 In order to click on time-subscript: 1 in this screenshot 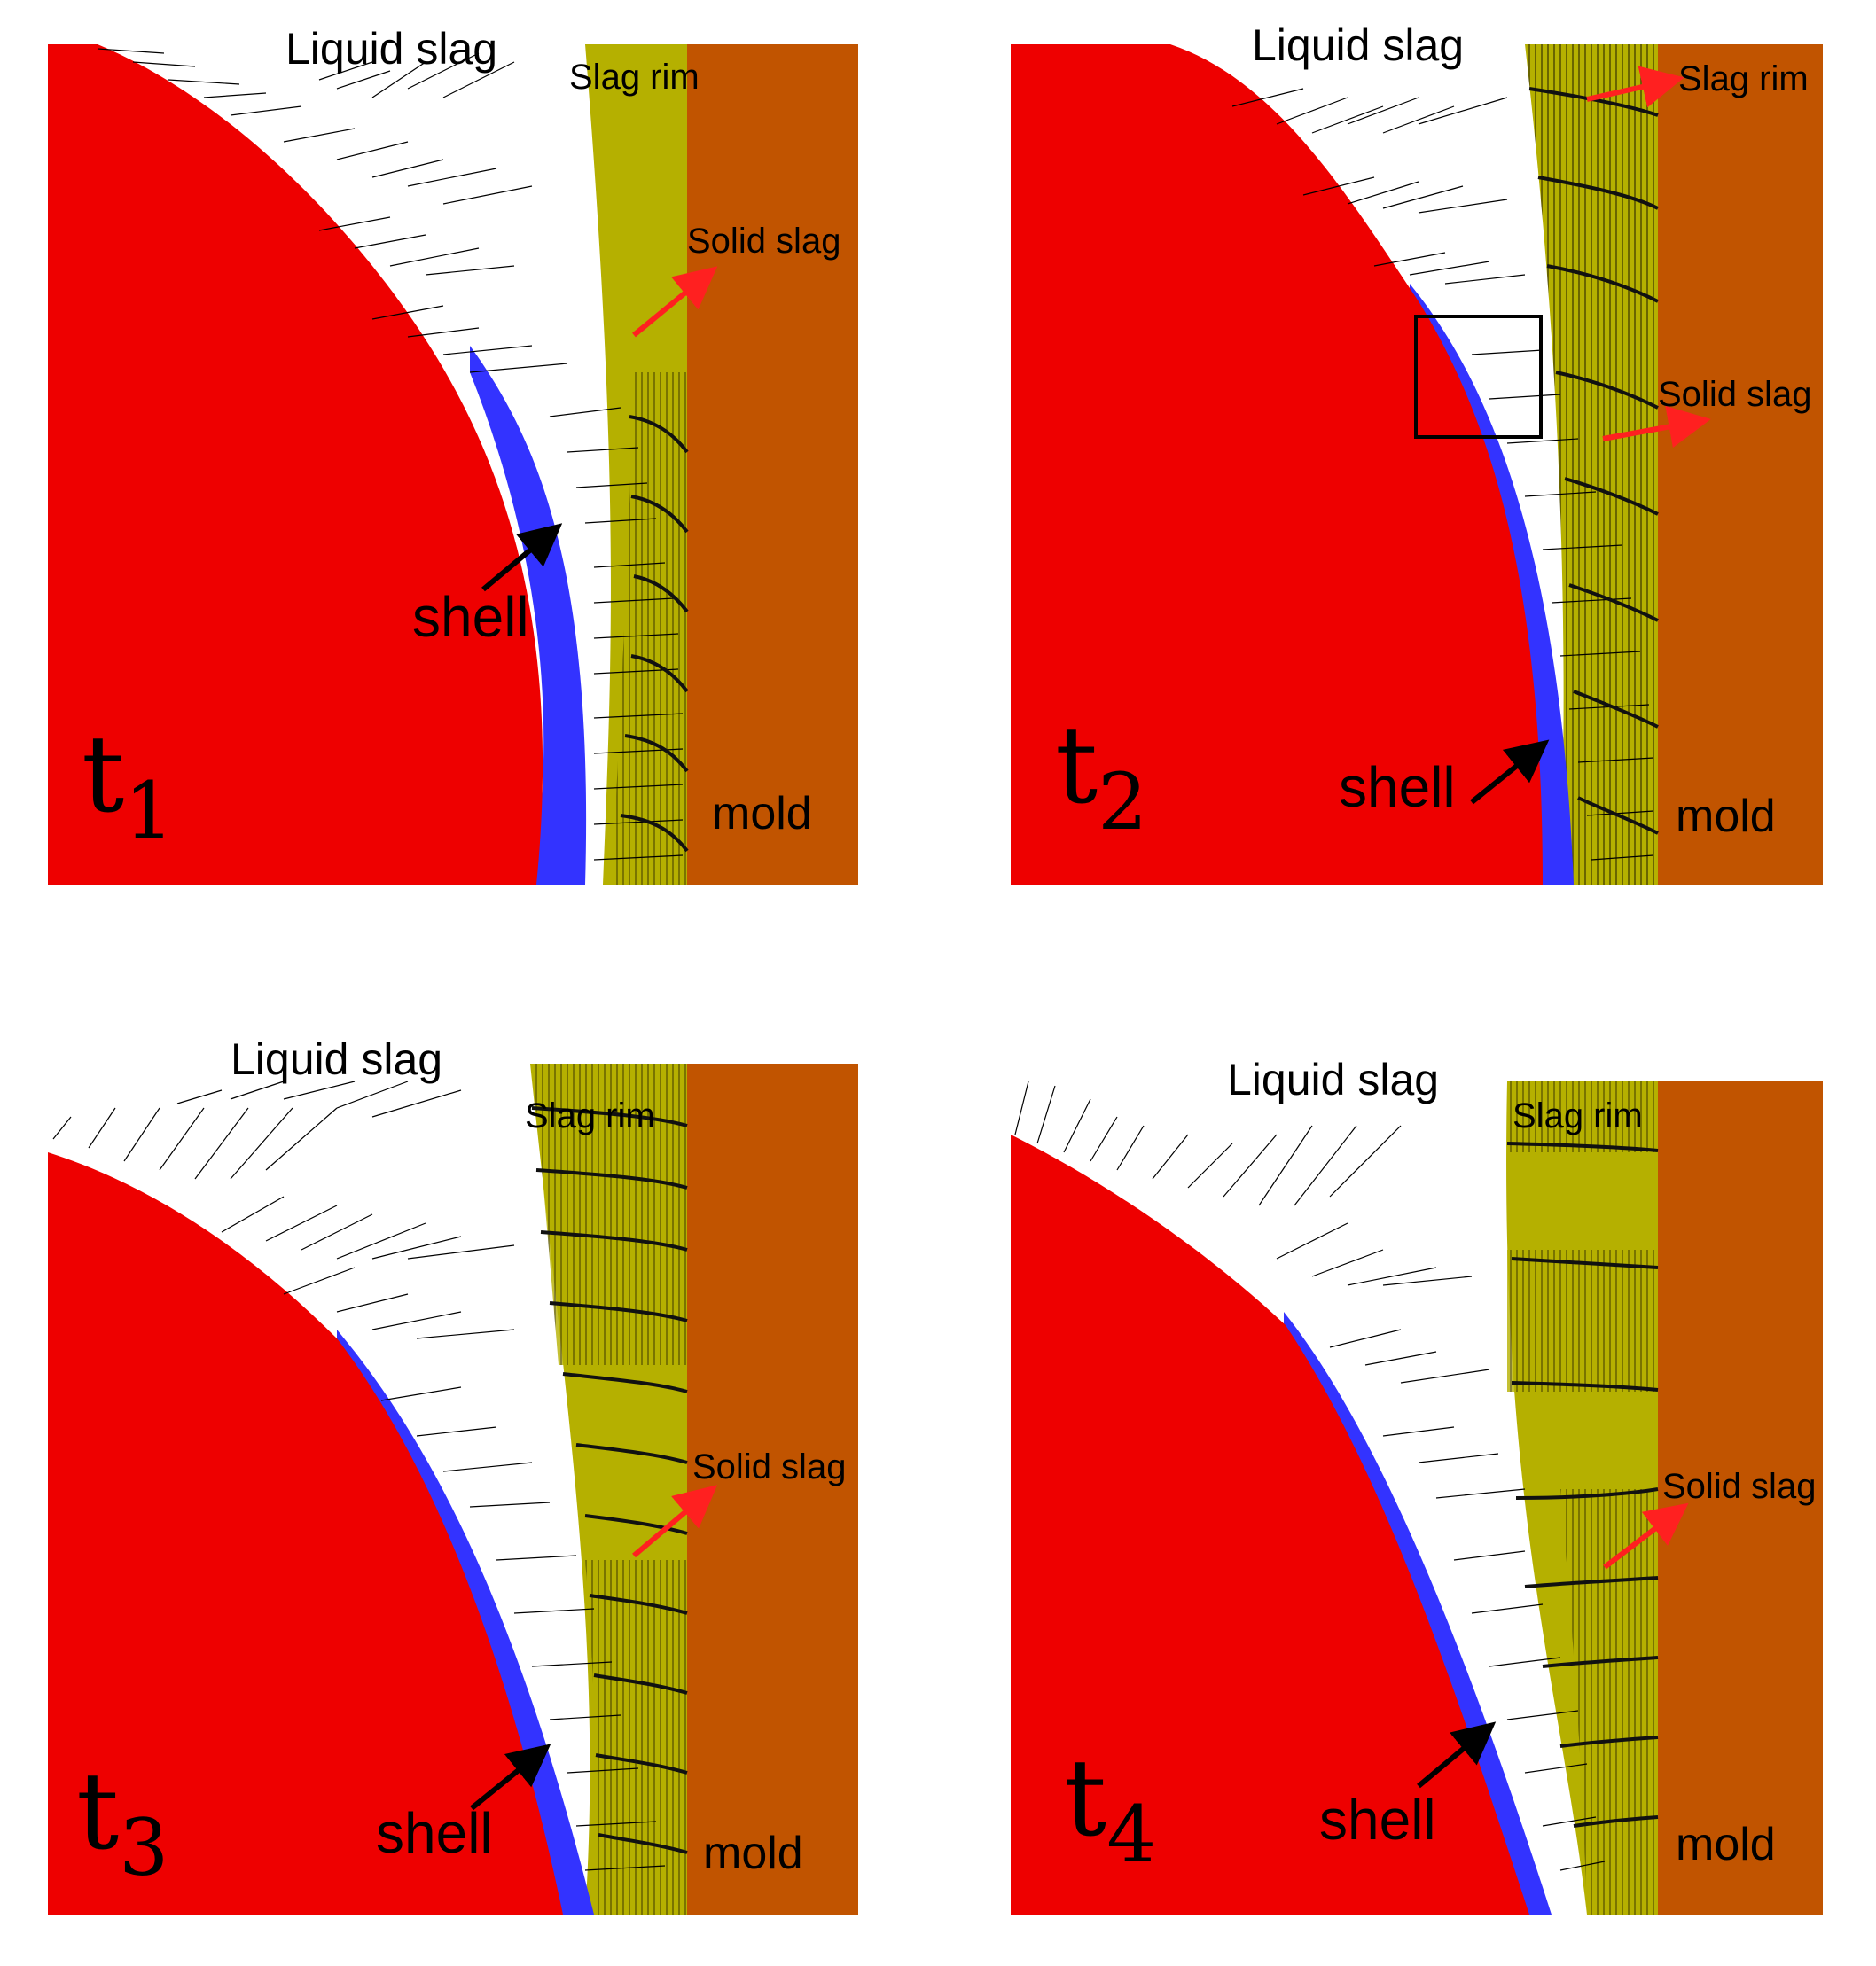, I will do `click(149, 810)`.